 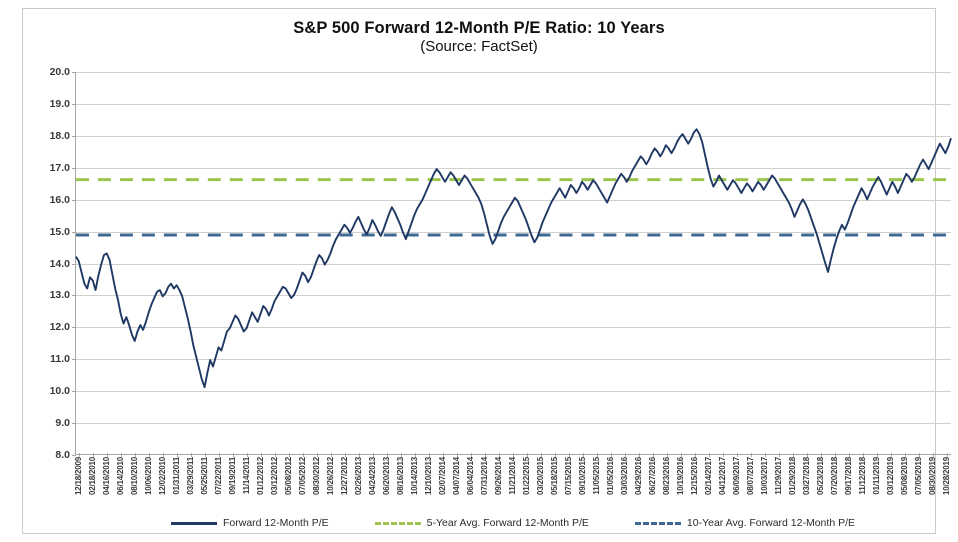 I want to click on x-axis-tick-label: 07/20/2018, so click(x=834, y=476).